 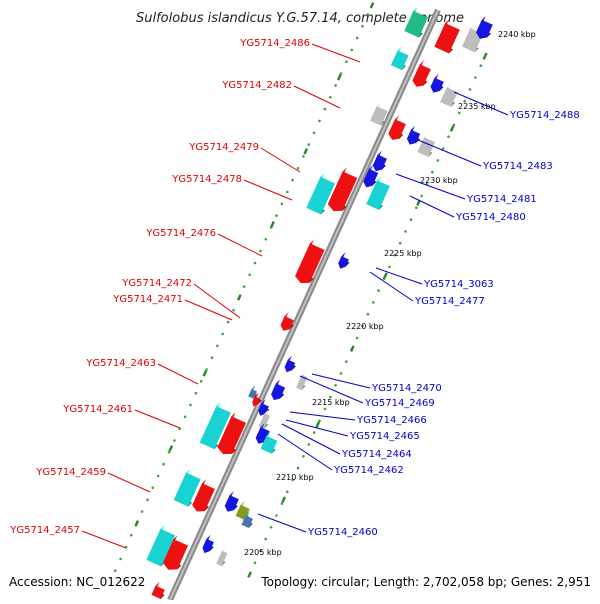 I want to click on forward-gene-label: YG5714_2486, so click(x=274, y=43).